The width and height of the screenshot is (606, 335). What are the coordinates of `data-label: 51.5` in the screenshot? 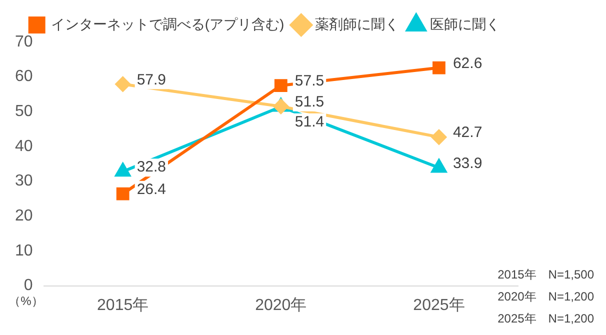 It's located at (309, 102).